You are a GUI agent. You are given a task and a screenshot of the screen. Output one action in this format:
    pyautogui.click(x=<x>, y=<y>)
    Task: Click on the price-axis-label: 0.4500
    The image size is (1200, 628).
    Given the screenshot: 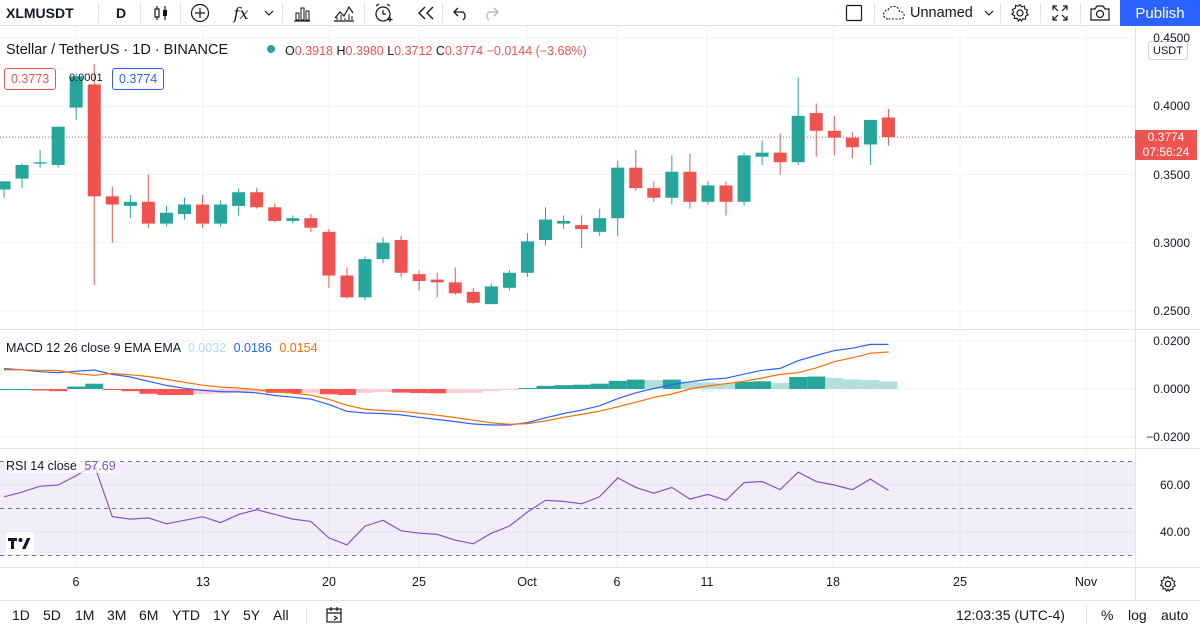 What is the action you would take?
    pyautogui.click(x=1171, y=38)
    